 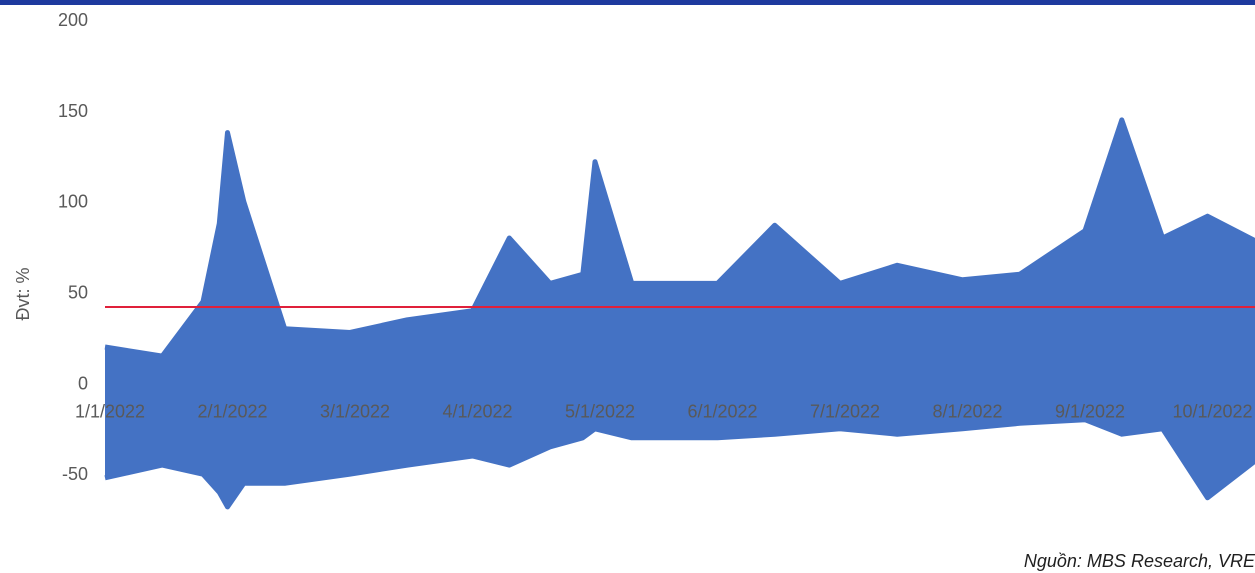 I want to click on y-tick-label: 100, so click(x=73, y=202).